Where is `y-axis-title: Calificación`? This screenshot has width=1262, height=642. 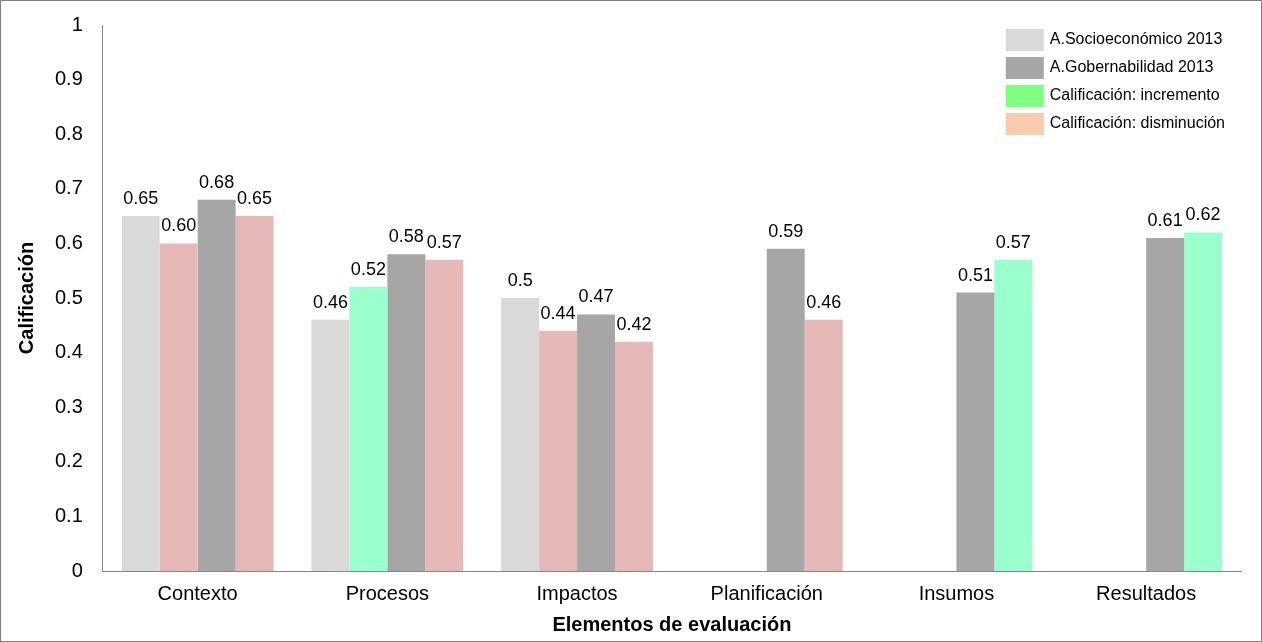 y-axis-title: Calificación is located at coordinates (25, 298).